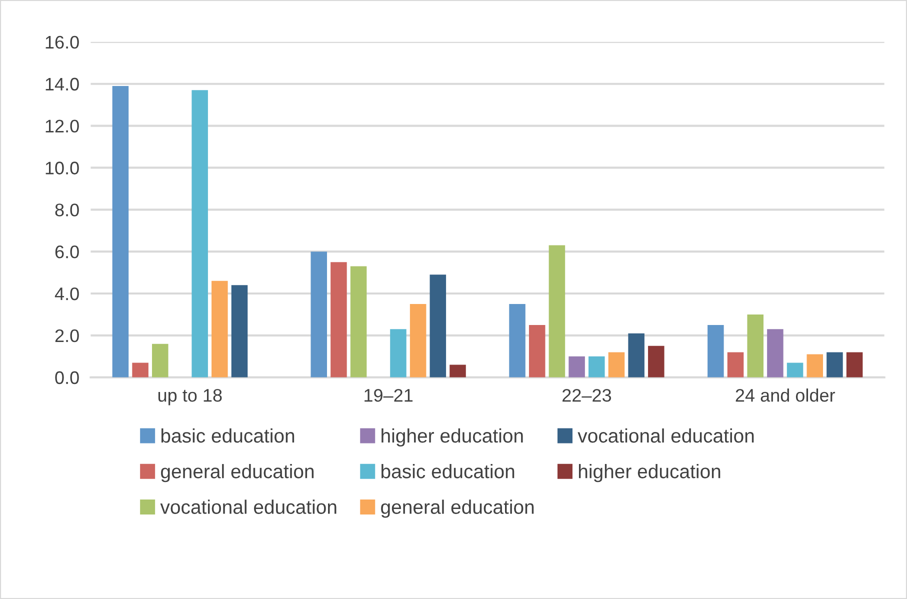 This screenshot has width=907, height=599. I want to click on y-tick-label: 12.0, so click(62, 126).